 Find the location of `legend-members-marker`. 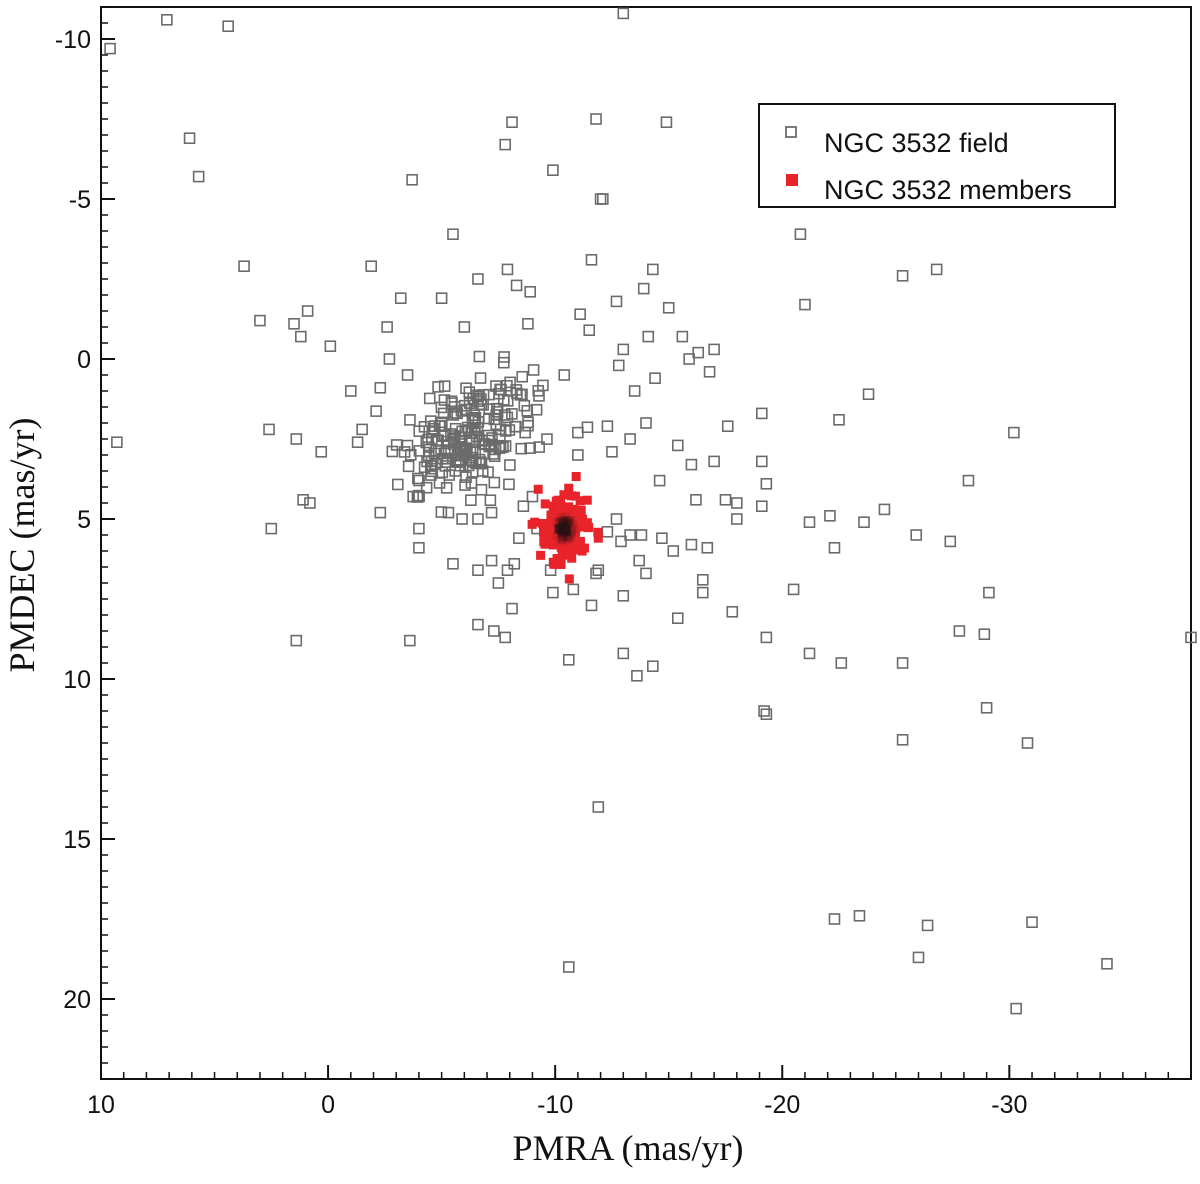

legend-members-marker is located at coordinates (792, 180).